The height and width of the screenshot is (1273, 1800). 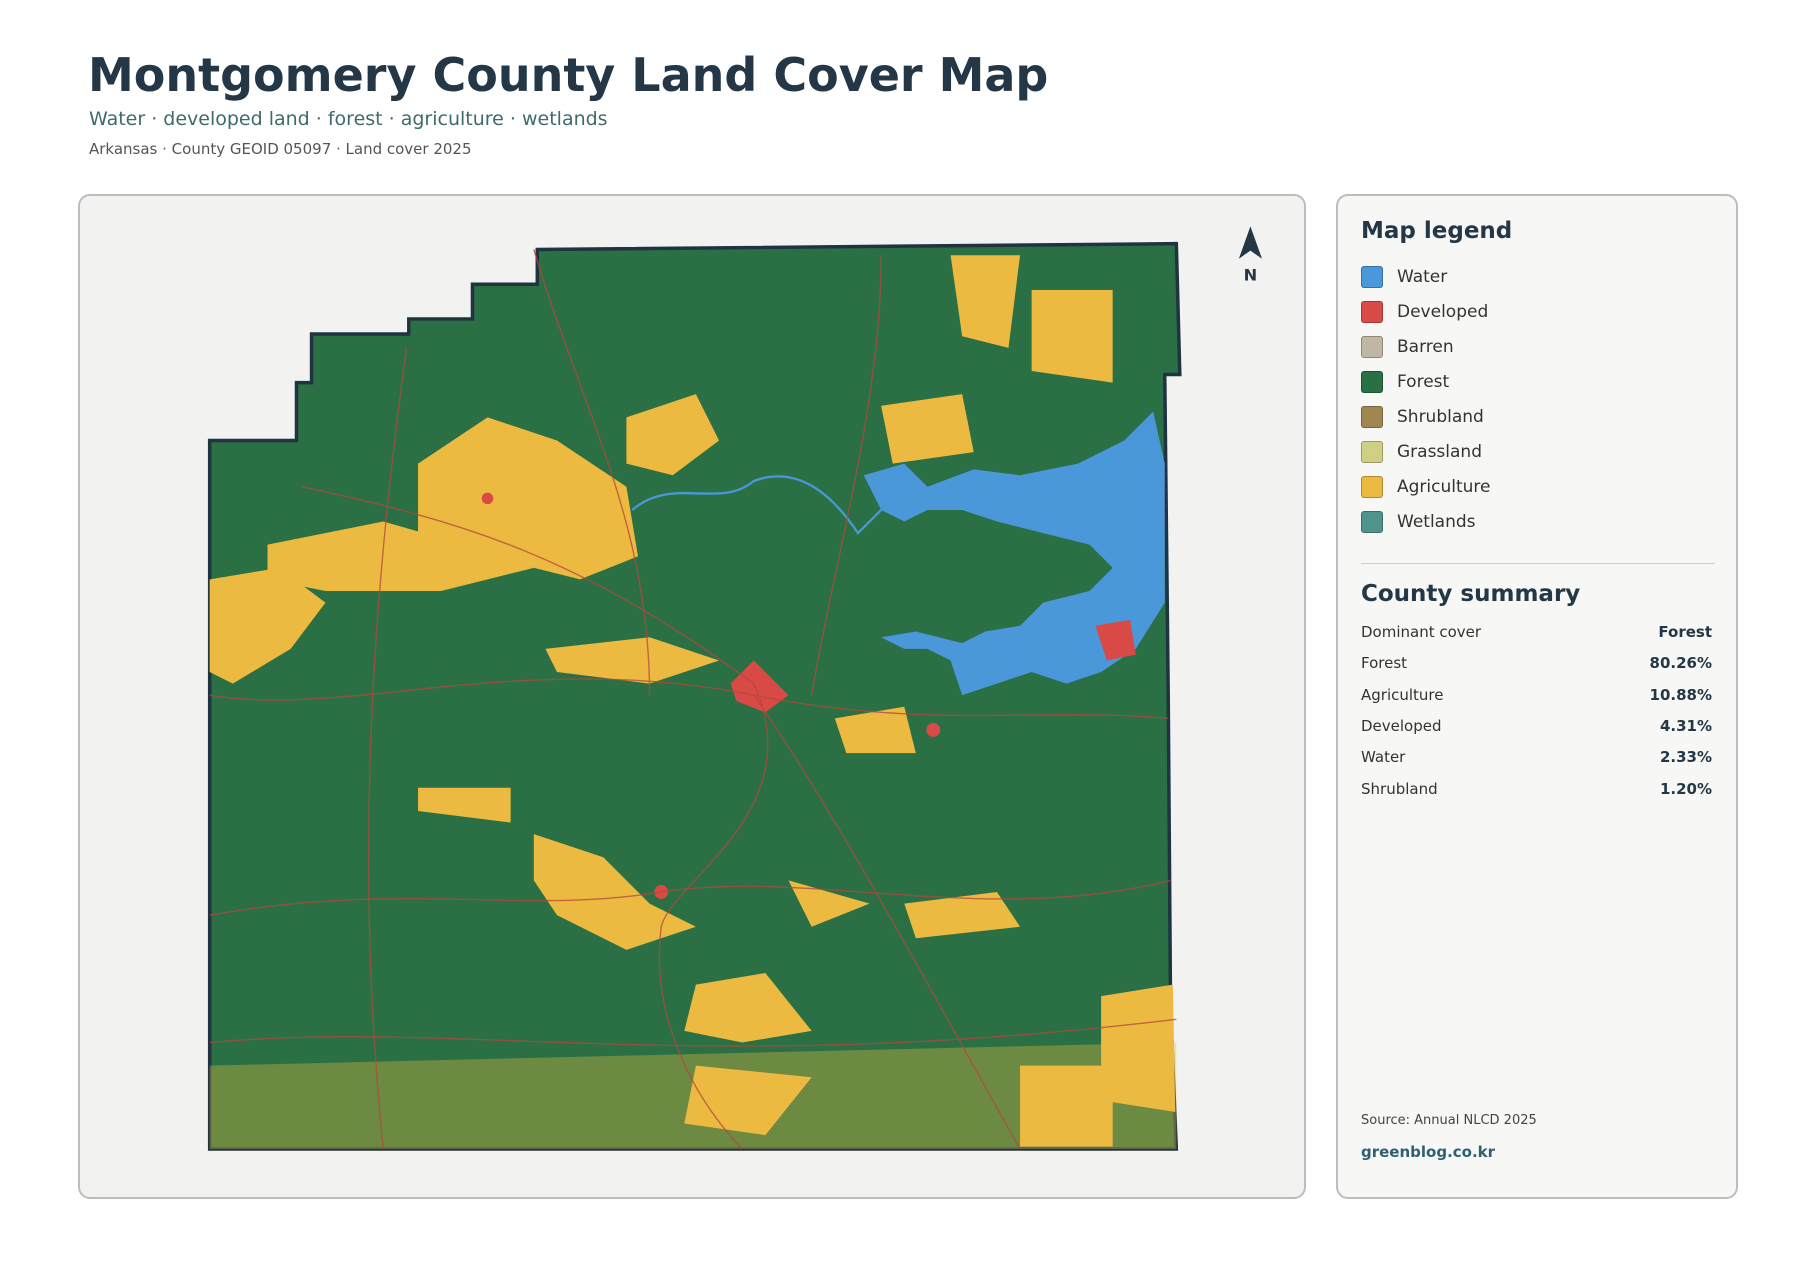 What do you see at coordinates (1437, 231) in the screenshot?
I see `legend-title: Map legend` at bounding box center [1437, 231].